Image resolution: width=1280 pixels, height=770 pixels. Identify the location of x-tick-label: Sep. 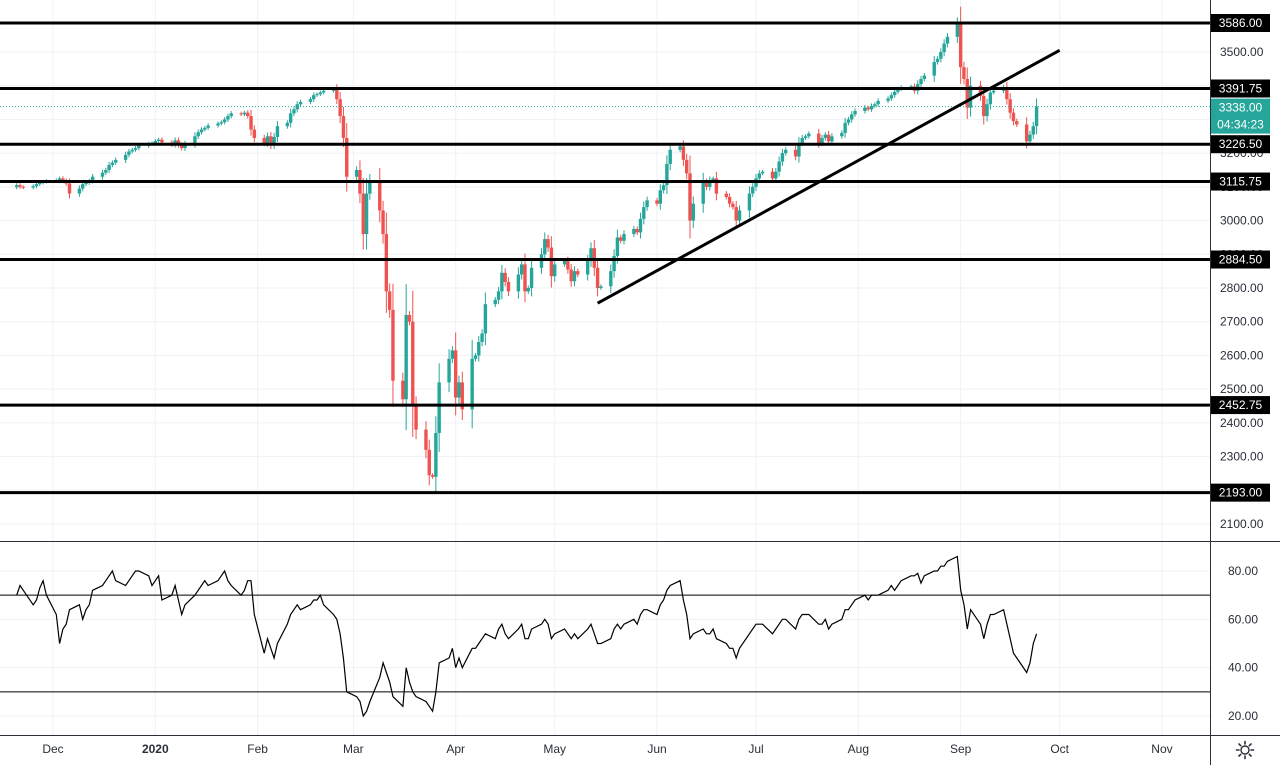
(961, 749).